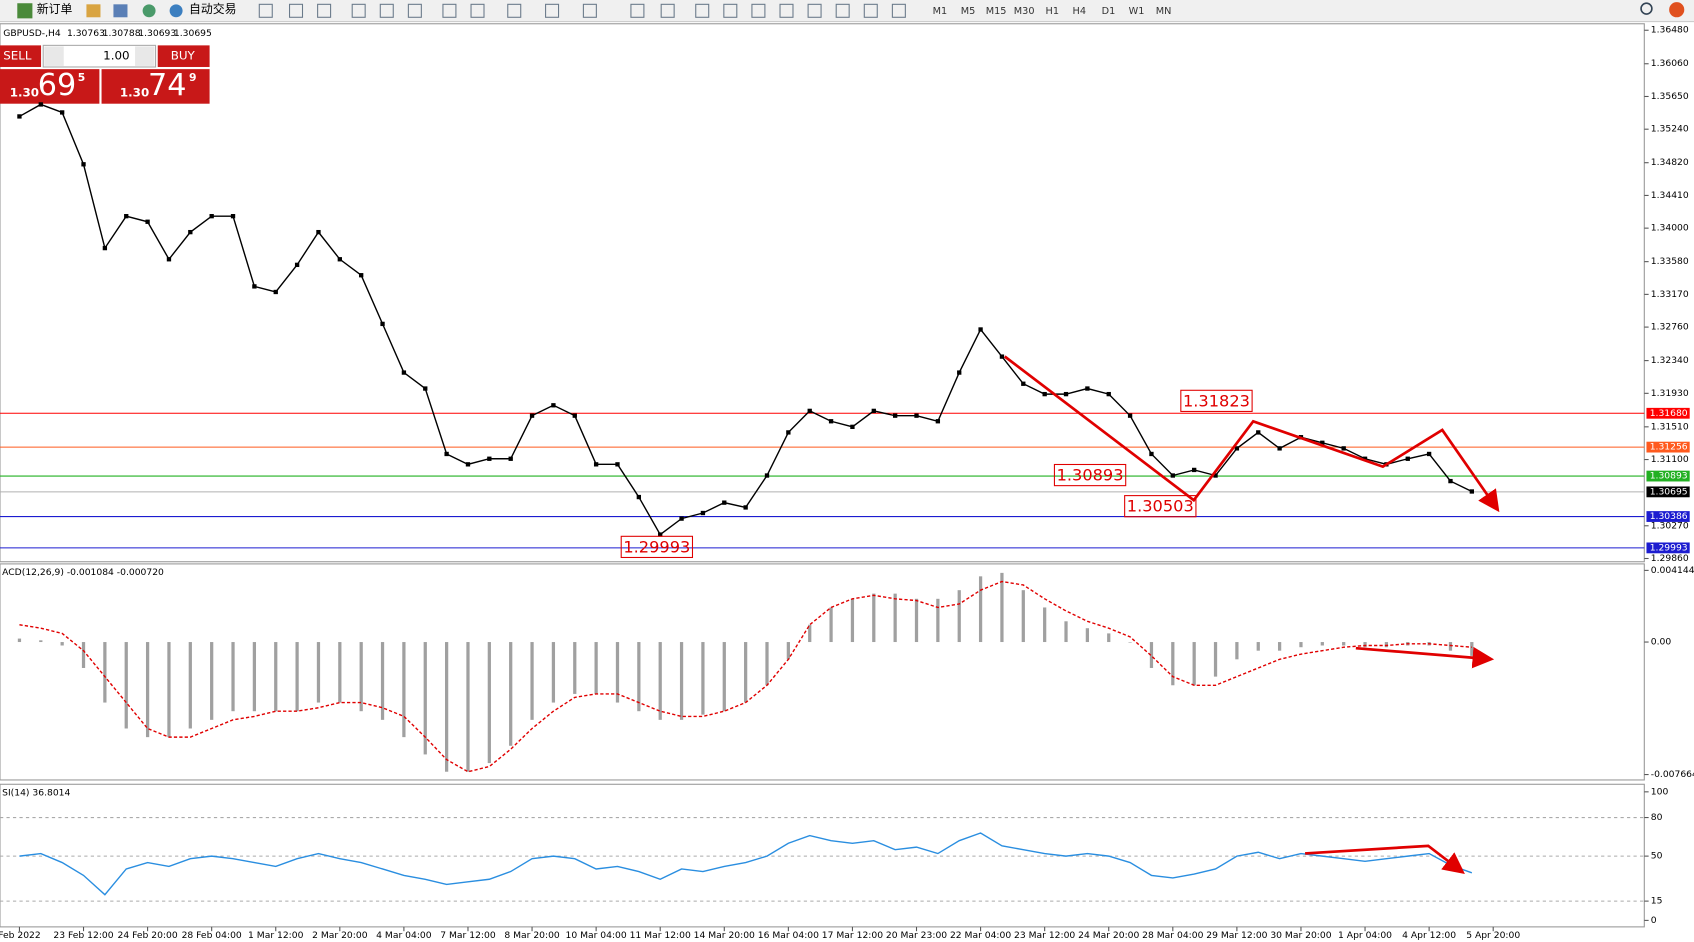 This screenshot has height=942, width=1694. What do you see at coordinates (1053, 11) in the screenshot?
I see `timeframe-button: H1` at bounding box center [1053, 11].